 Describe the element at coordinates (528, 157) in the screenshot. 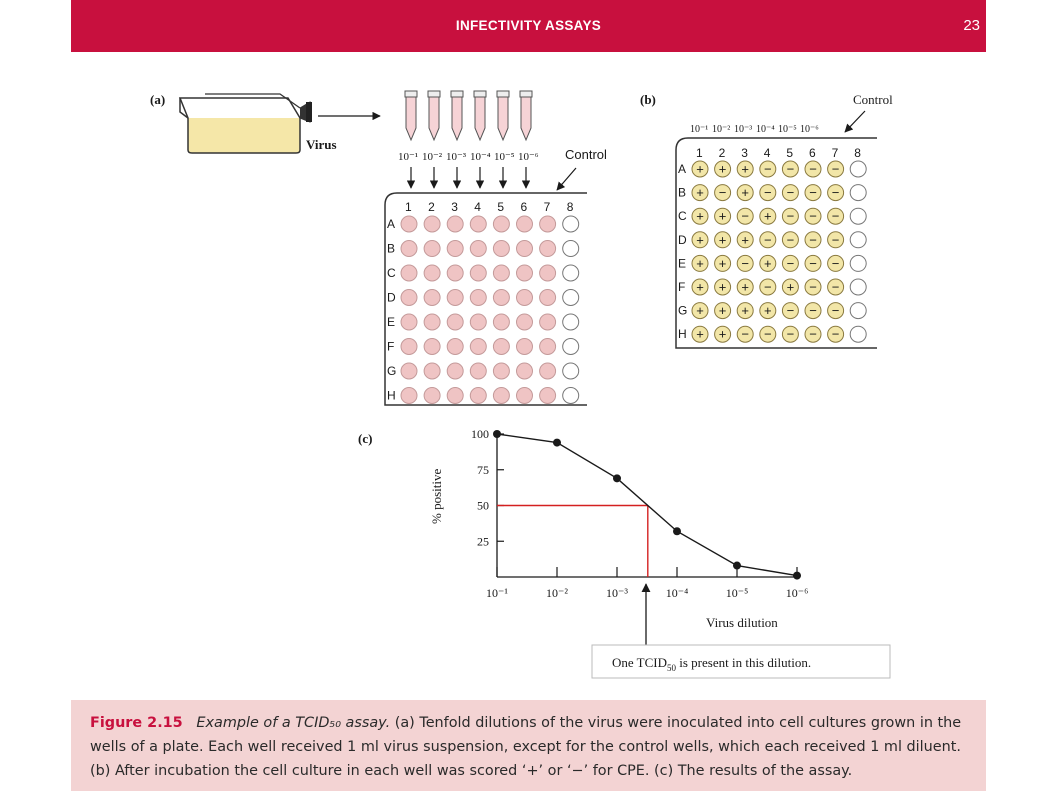

I see `dilution-label: 10⁻⁶` at that location.